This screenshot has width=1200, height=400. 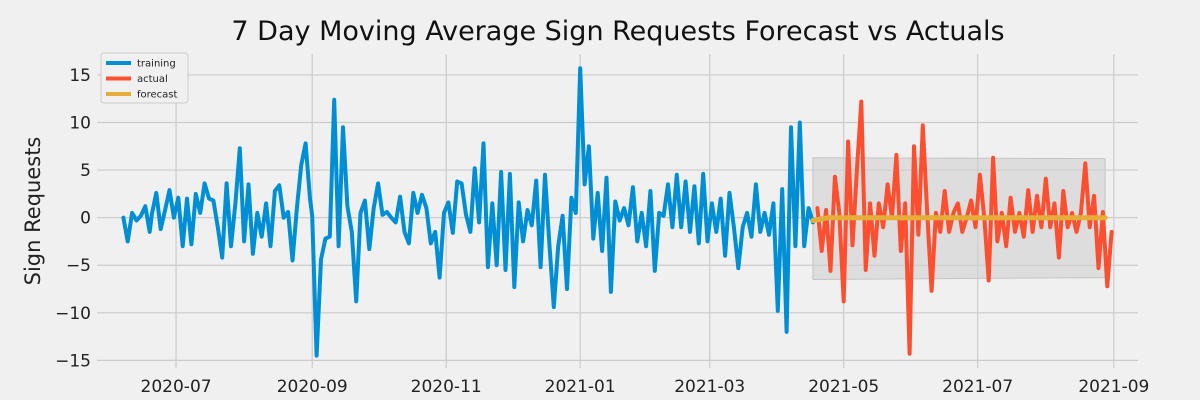 What do you see at coordinates (709, 387) in the screenshot?
I see `x-tick-label: 2021-03` at bounding box center [709, 387].